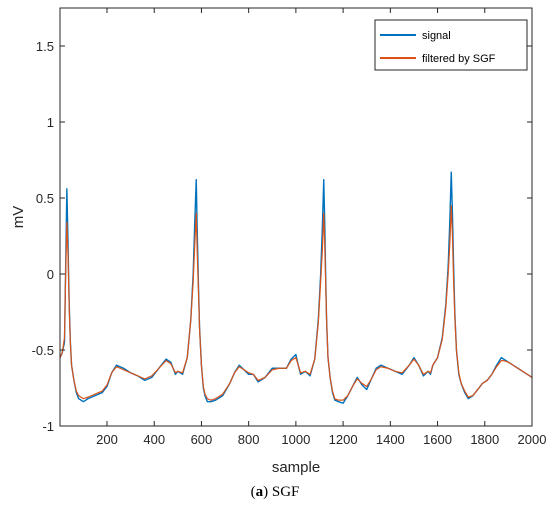 This screenshot has height=515, width=550. Describe the element at coordinates (249, 439) in the screenshot. I see `x-tick-label: 800` at that location.